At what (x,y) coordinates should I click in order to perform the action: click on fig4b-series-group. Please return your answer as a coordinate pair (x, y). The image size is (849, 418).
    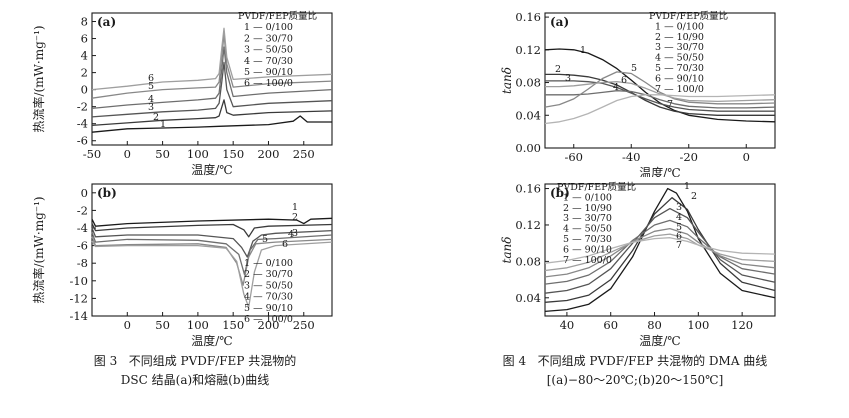
    Looking at the image, I should click on (660, 250).